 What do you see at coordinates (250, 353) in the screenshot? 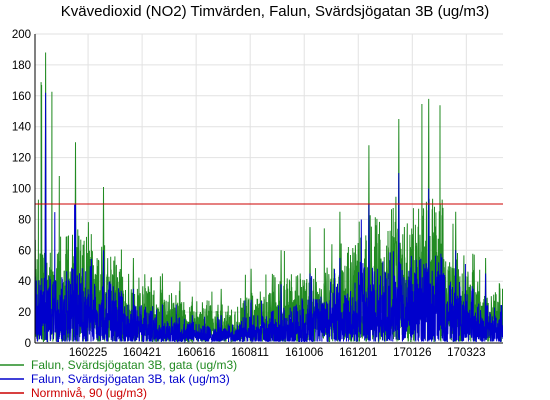
I see `x-tick-label: 160811` at bounding box center [250, 353].